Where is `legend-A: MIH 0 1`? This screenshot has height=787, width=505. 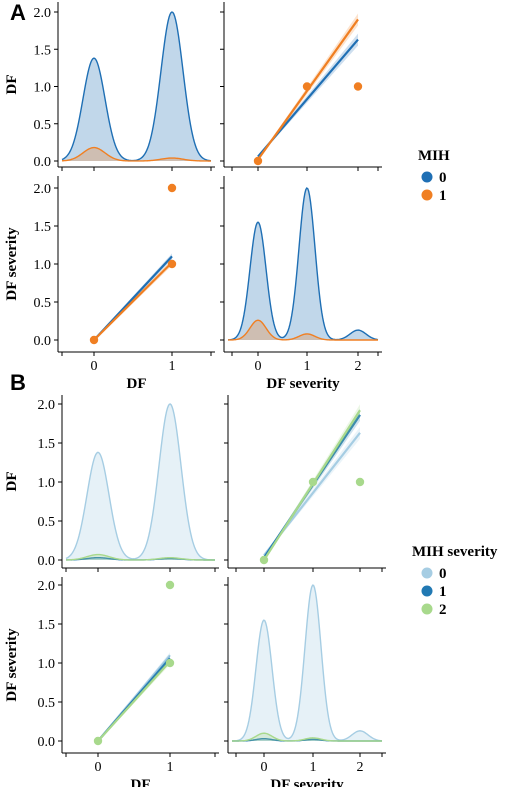 legend-A: MIH 0 1 is located at coordinates (434, 176).